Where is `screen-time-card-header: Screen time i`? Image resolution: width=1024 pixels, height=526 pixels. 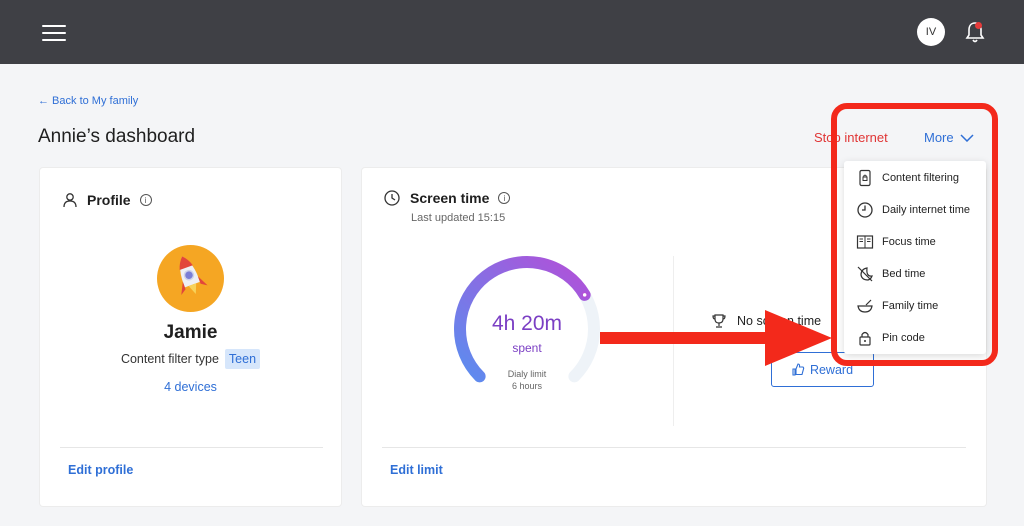 screen-time-card-header: Screen time i is located at coordinates (447, 198).